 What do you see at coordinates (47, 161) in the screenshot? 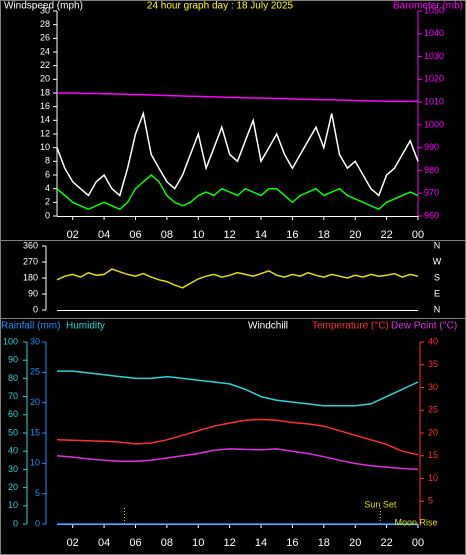
I see `y-tick-label: 8` at bounding box center [47, 161].